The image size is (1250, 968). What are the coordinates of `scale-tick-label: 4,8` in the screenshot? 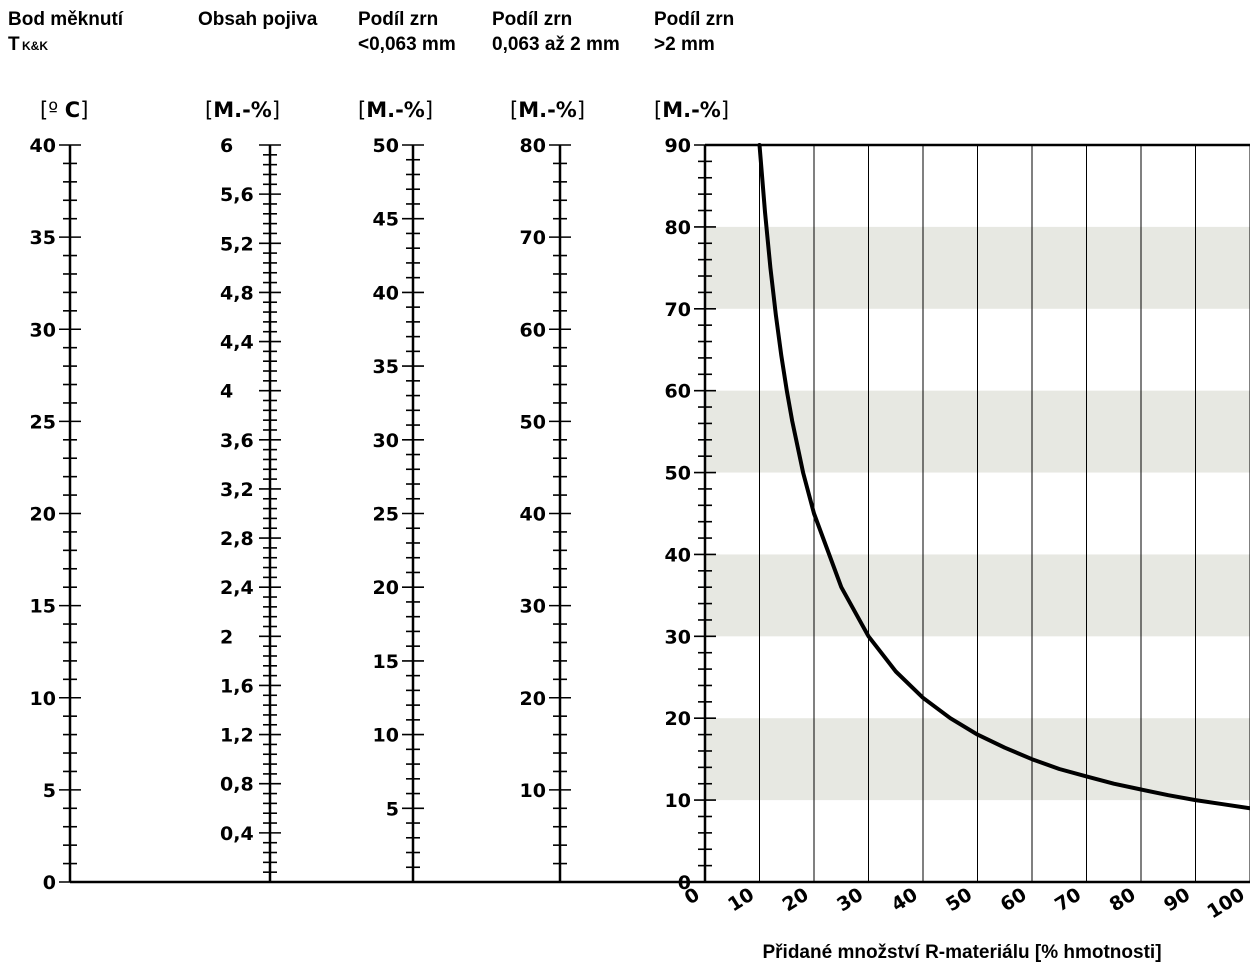 It's located at (237, 293).